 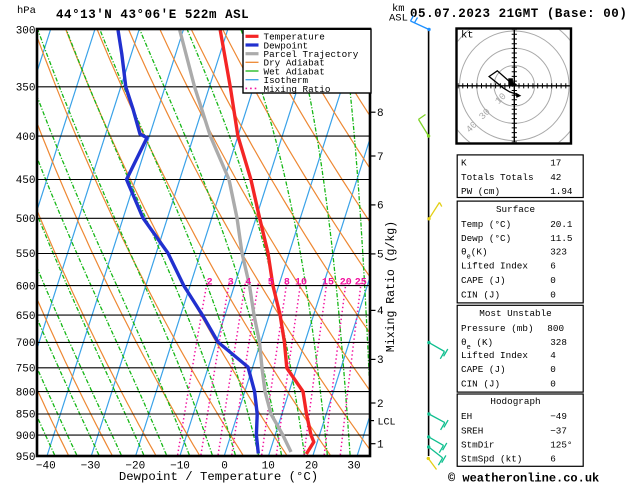 What do you see at coordinates (311, 54) in the screenshot?
I see `svg-text: Parcel Trajectory` at bounding box center [311, 54].